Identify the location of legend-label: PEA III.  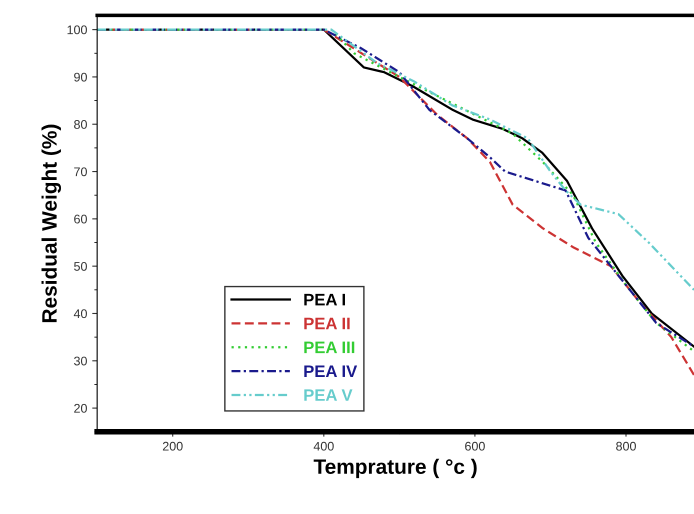
(329, 348).